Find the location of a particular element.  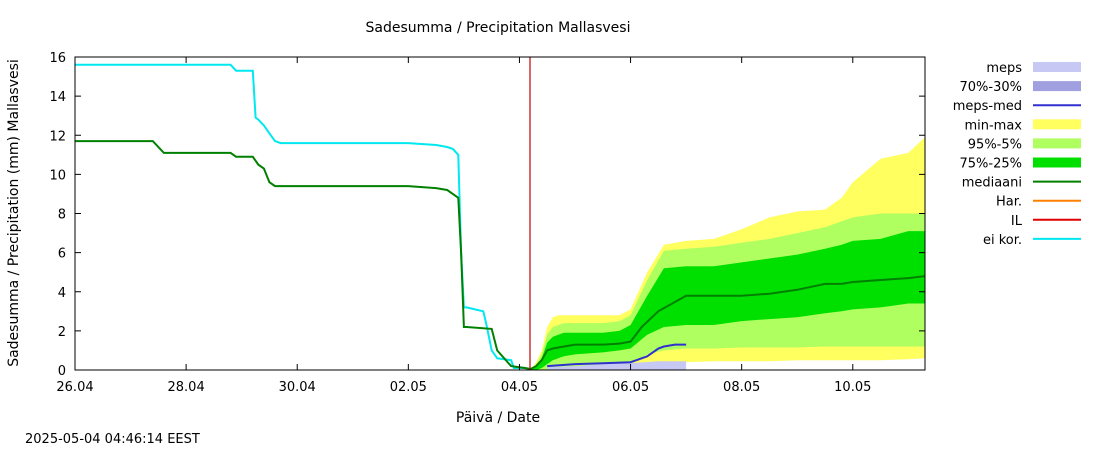

y-tick-label: 16 is located at coordinates (57, 58).